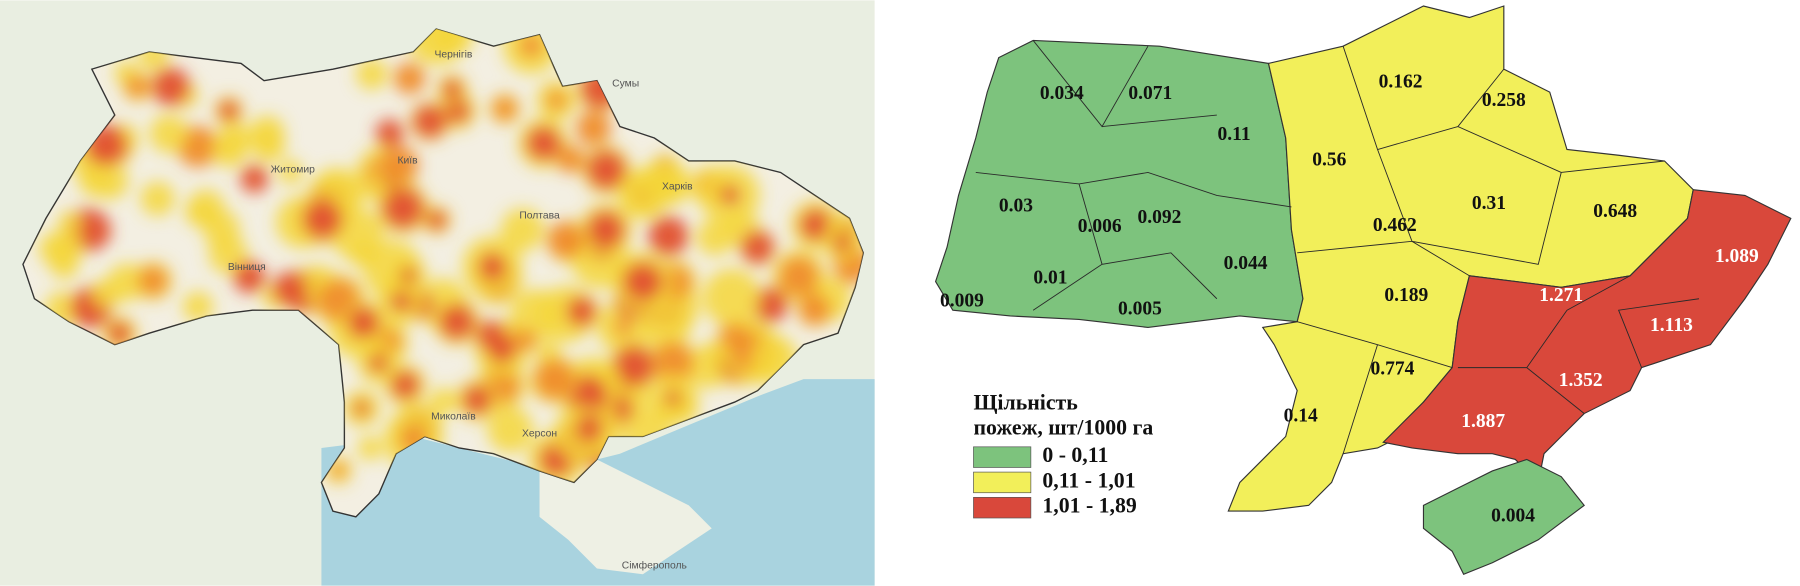 Image resolution: width=1800 pixels, height=586 pixels. I want to click on region-label: 1.089, so click(1737, 256).